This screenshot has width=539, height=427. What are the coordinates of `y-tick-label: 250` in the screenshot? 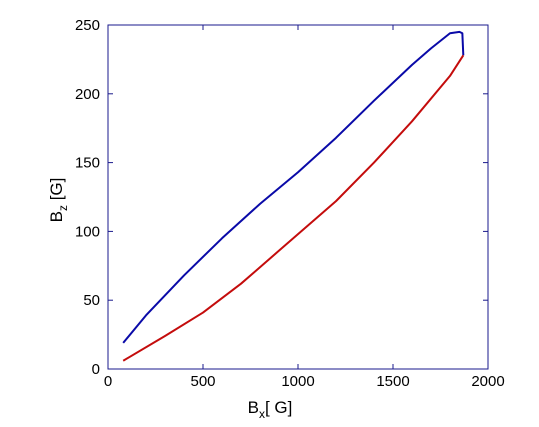 It's located at (87, 25).